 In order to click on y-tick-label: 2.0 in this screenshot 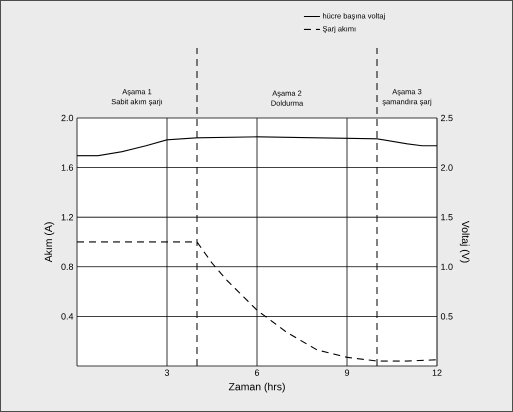, I will do `click(67, 118)`.